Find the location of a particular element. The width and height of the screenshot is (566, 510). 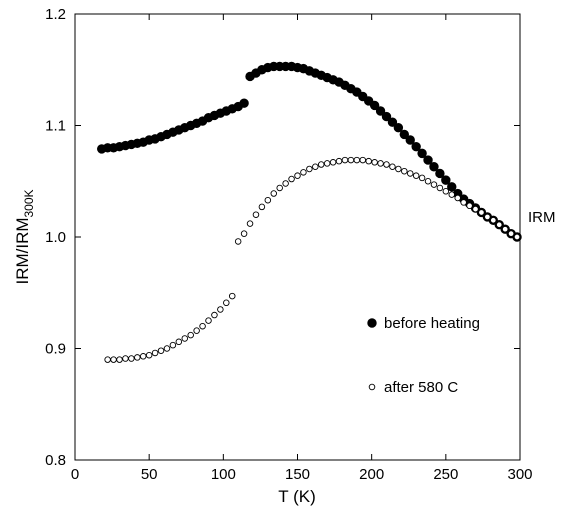

y-axis-label: IRM/IRM300K is located at coordinates (24, 236).